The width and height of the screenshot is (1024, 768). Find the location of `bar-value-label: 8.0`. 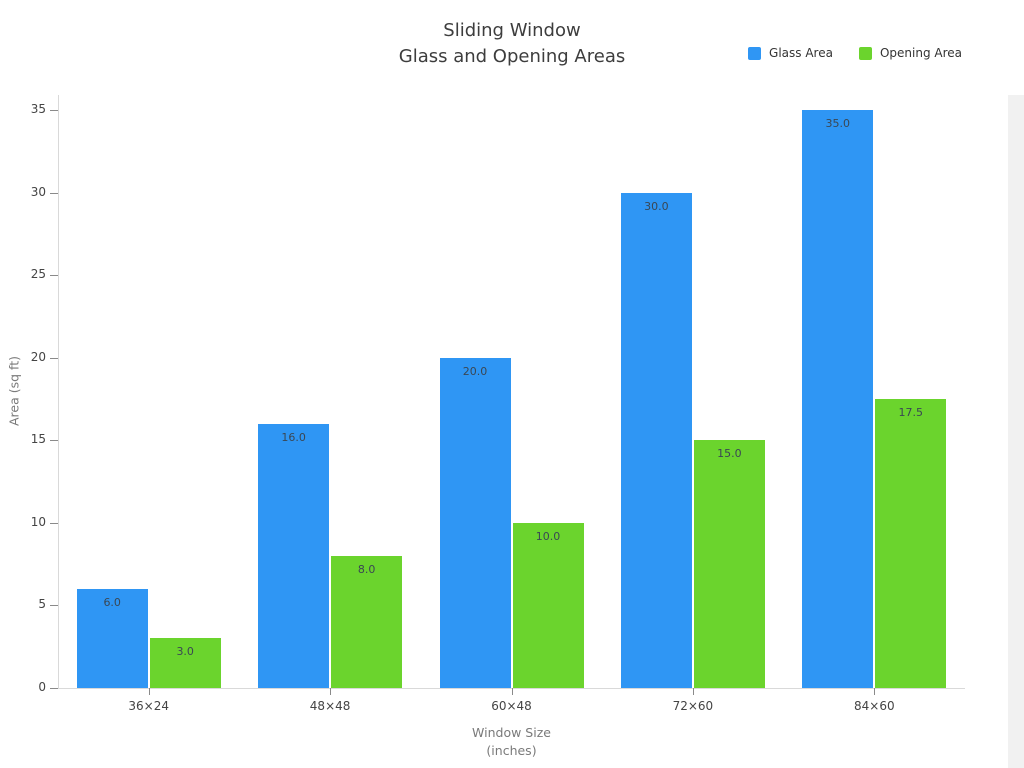

bar-value-label: 8.0 is located at coordinates (366, 569).